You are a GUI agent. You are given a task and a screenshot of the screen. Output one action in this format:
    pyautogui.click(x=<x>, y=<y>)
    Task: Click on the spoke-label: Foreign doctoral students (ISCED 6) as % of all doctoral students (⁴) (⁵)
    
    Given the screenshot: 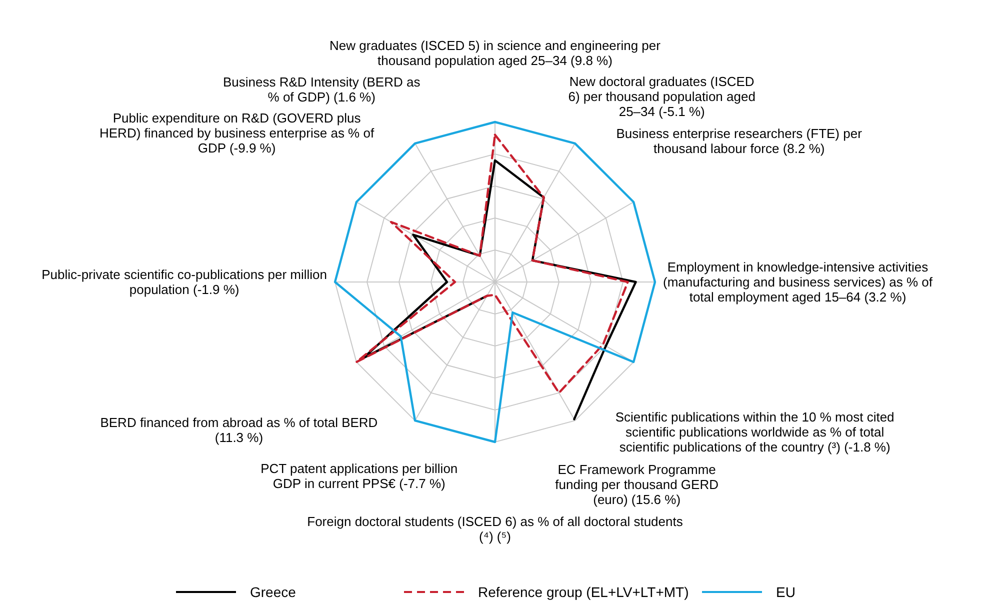 What is the action you would take?
    pyautogui.click(x=495, y=529)
    